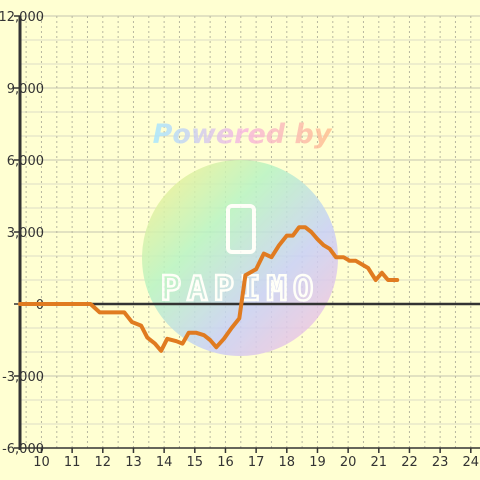 This screenshot has height=480, width=480. I want to click on x-tick-label: 11, so click(72, 462).